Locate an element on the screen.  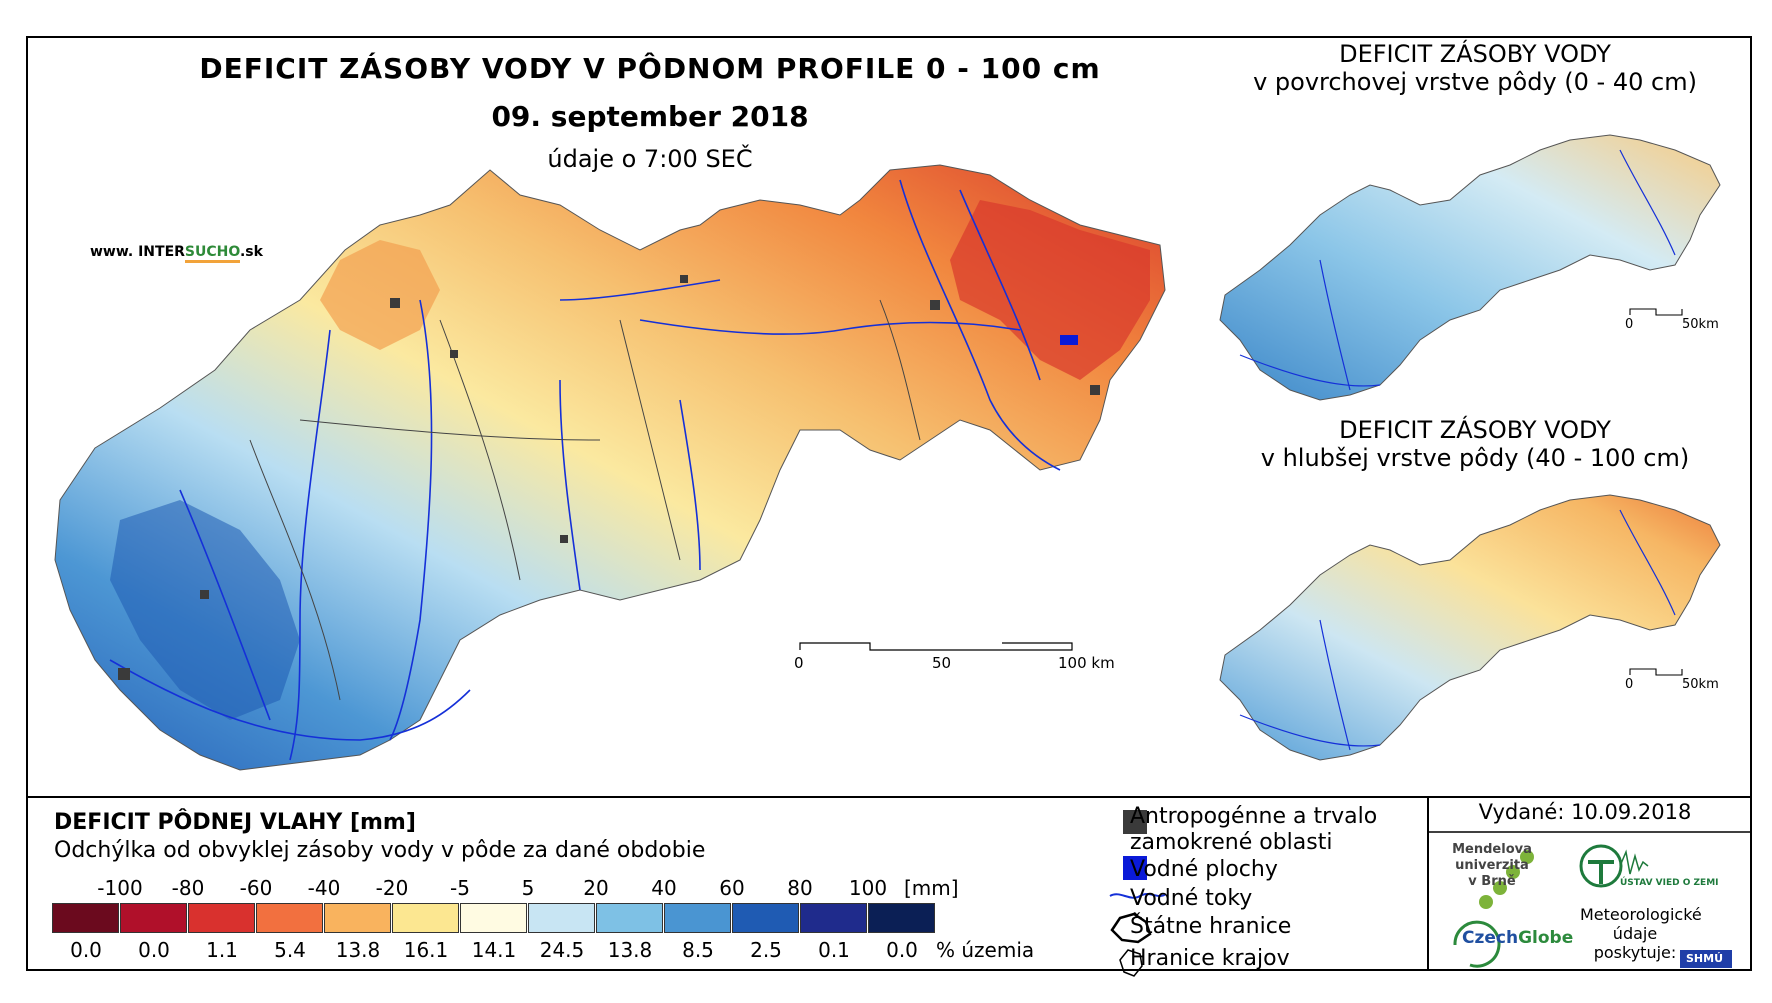
region-border-icon is located at coordinates (1131, 963).